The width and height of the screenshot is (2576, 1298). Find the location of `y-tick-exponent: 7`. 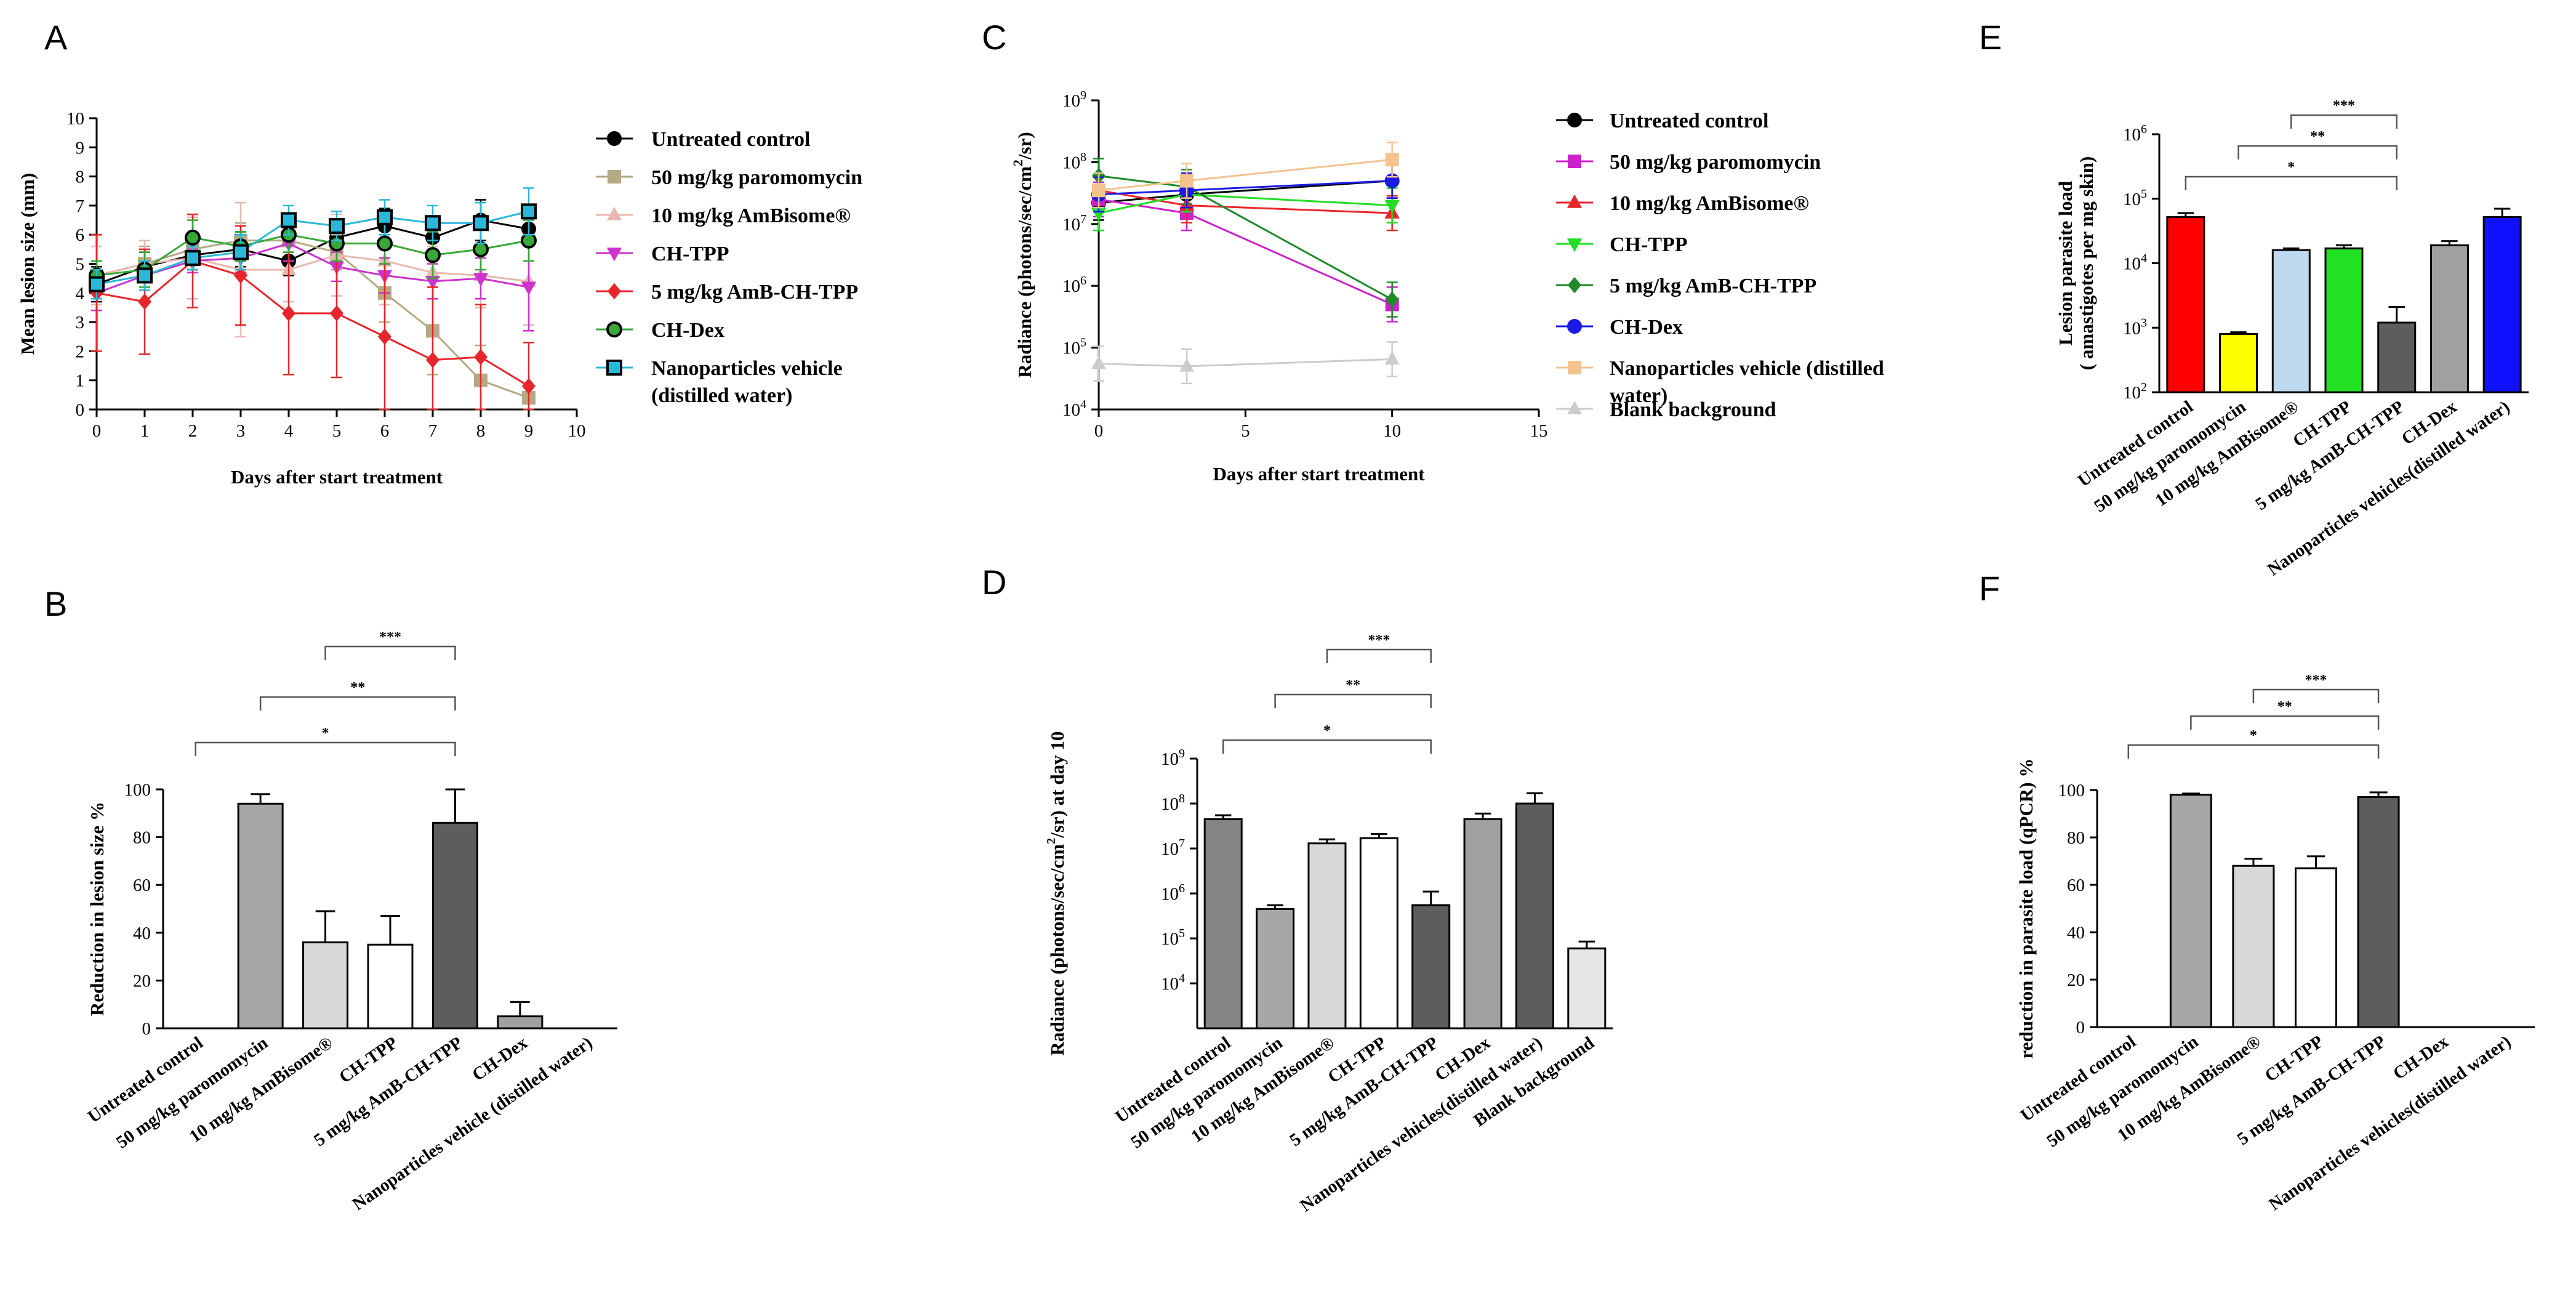

y-tick-exponent: 7 is located at coordinates (1083, 219).